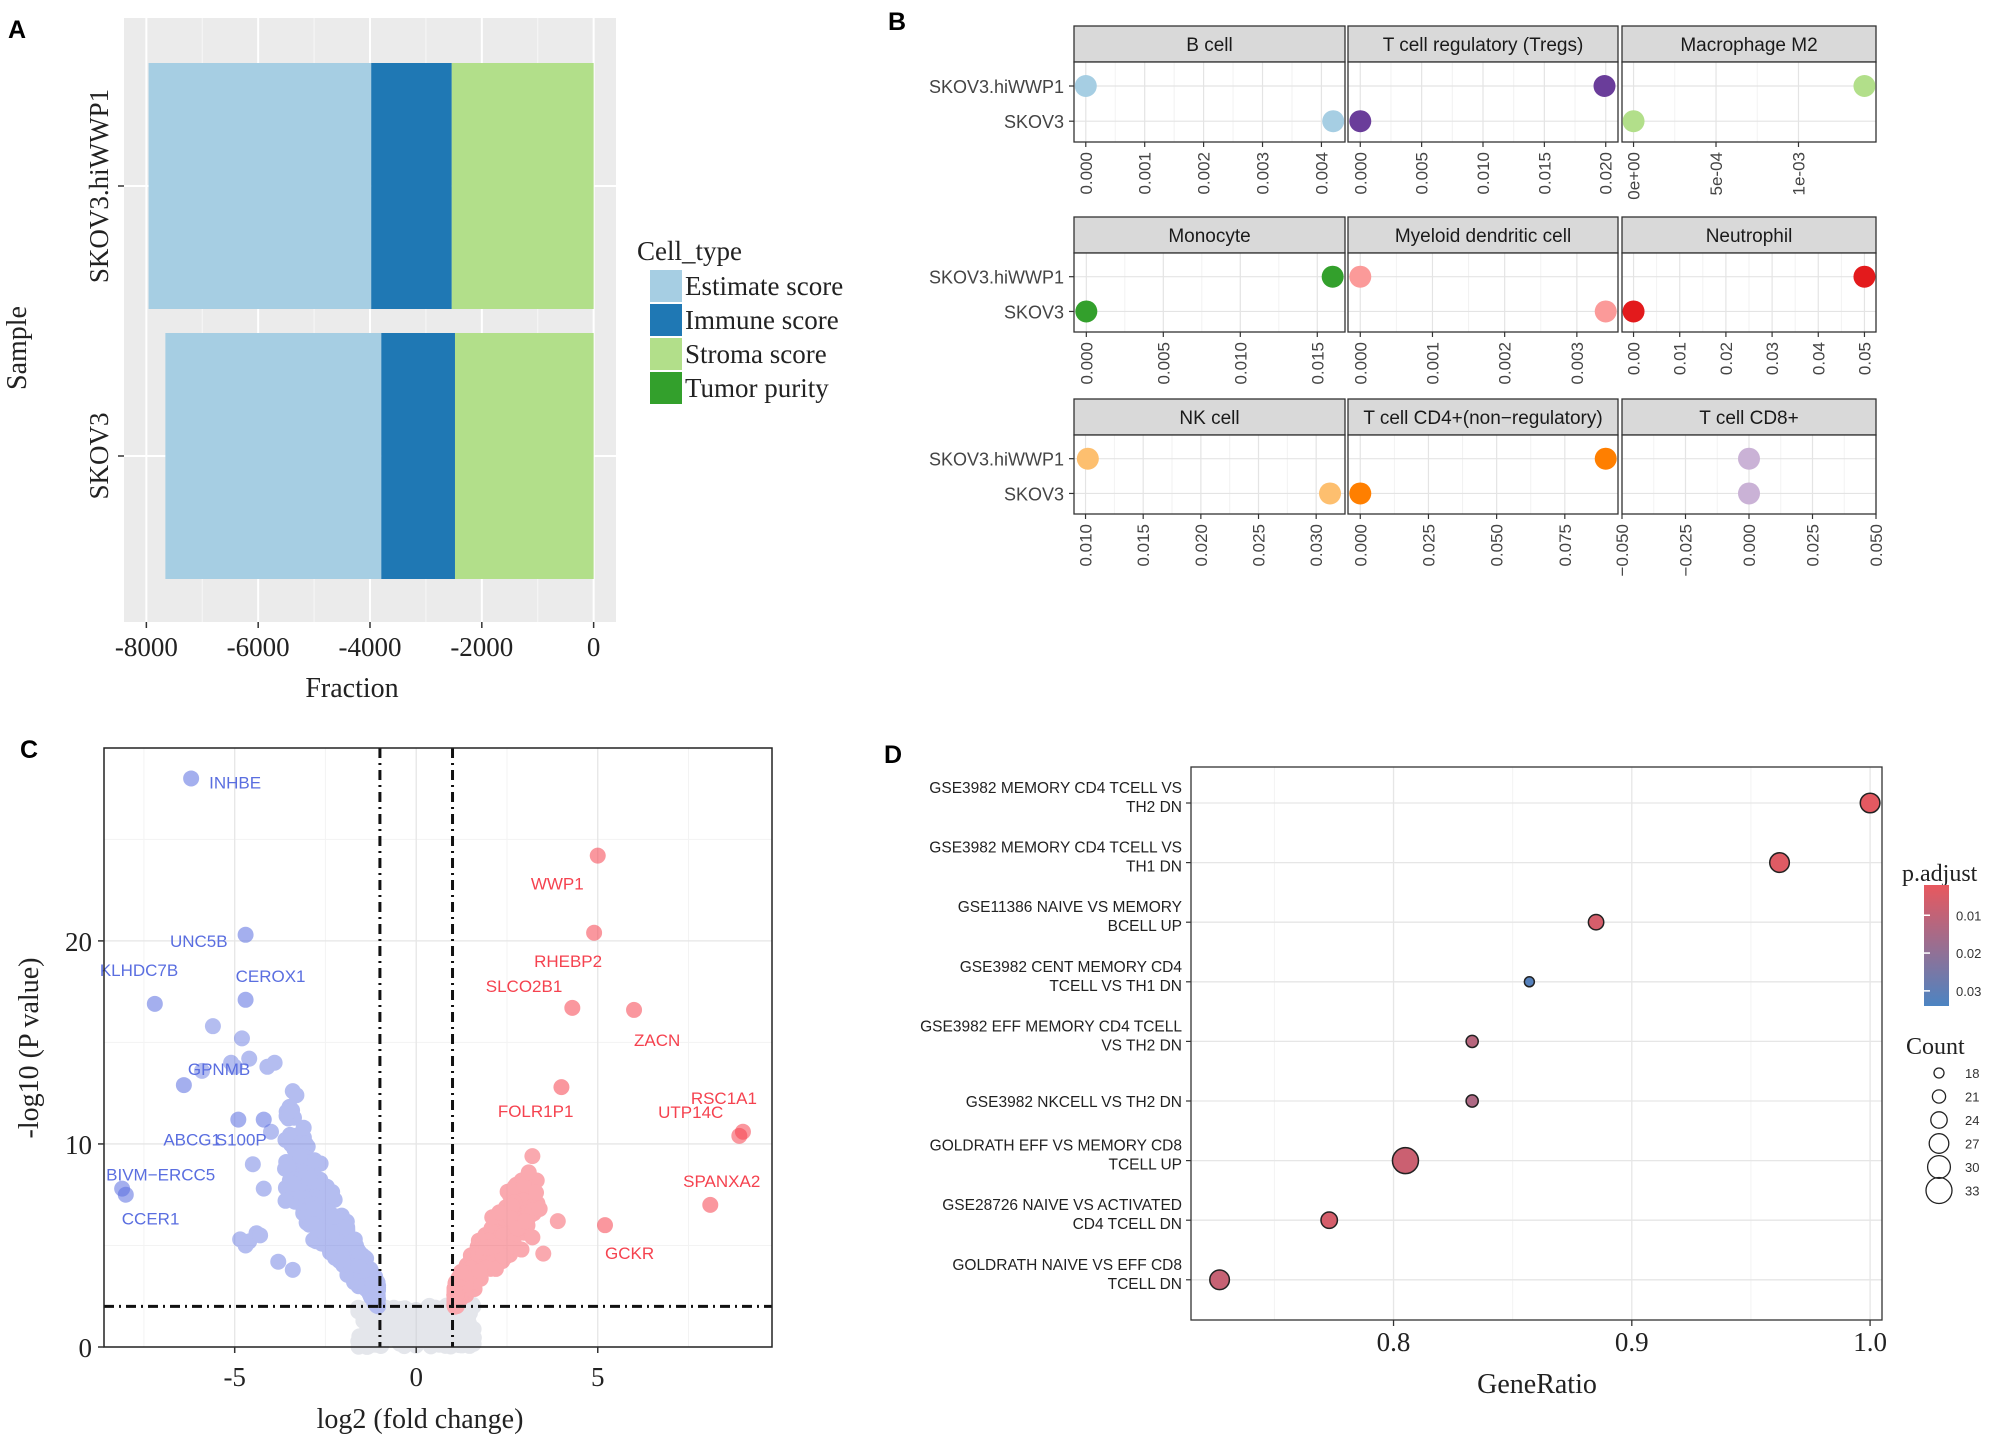  What do you see at coordinates (1483, 292) in the screenshot?
I see `facet-border` at bounding box center [1483, 292].